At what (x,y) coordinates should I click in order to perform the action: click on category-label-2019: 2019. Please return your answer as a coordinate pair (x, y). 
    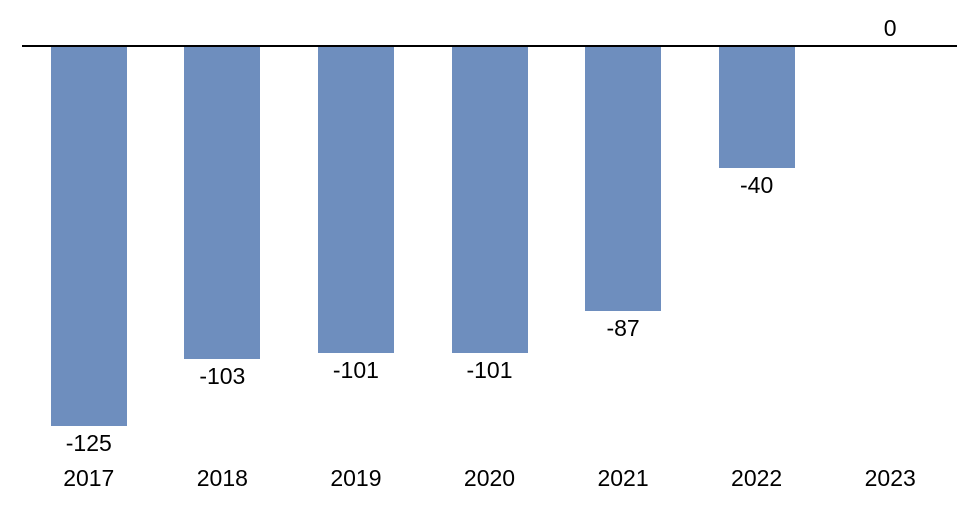
    Looking at the image, I should click on (356, 478).